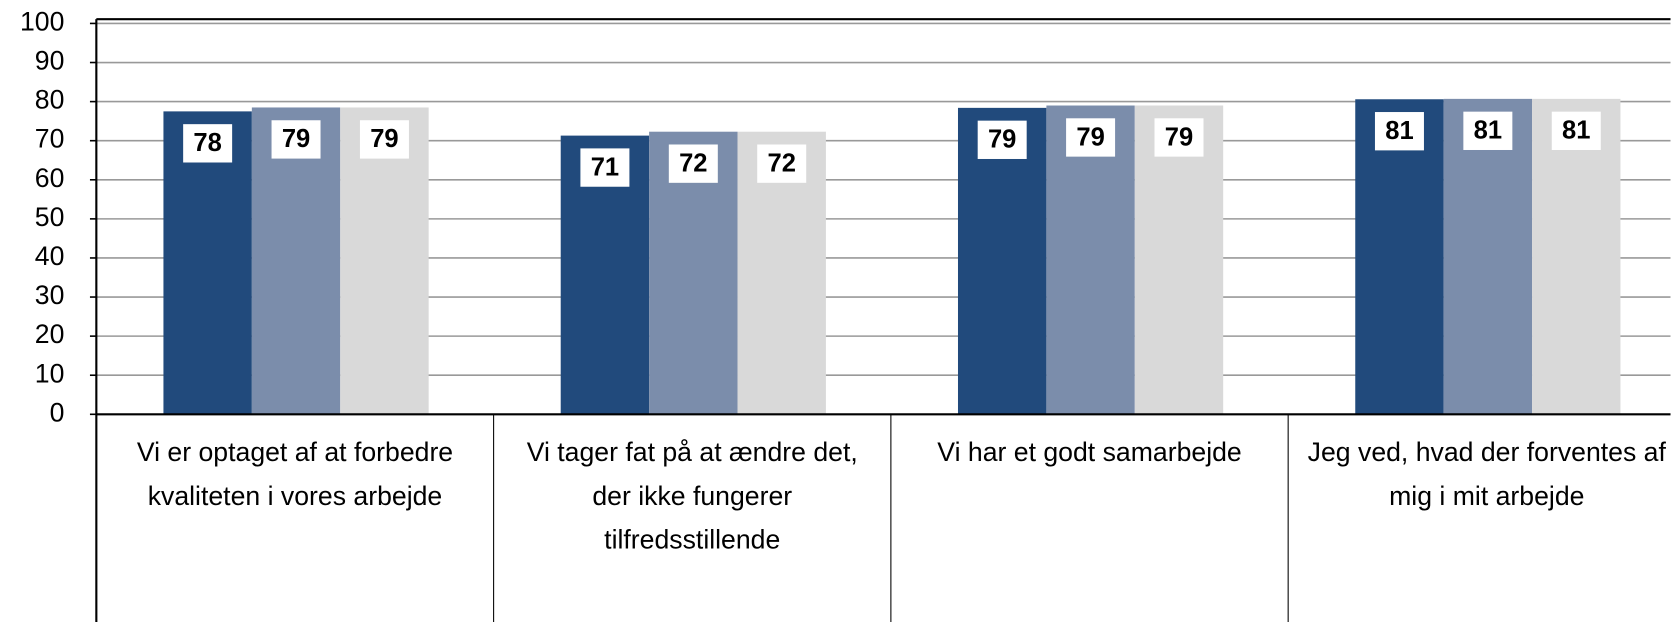  Describe the element at coordinates (57, 412) in the screenshot. I see `y-tick-label: 0` at that location.